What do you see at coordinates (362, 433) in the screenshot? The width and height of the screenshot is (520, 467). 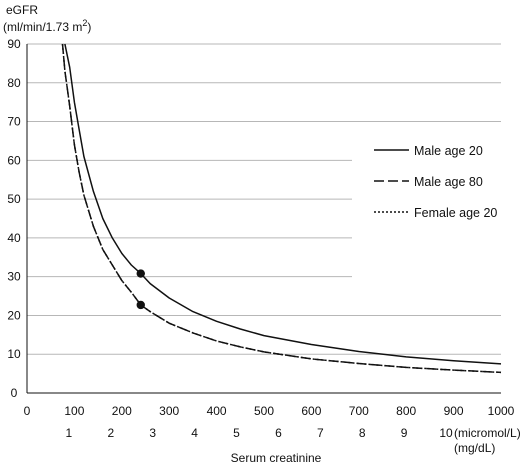 I see `x-secondary-tick-label: 8` at bounding box center [362, 433].